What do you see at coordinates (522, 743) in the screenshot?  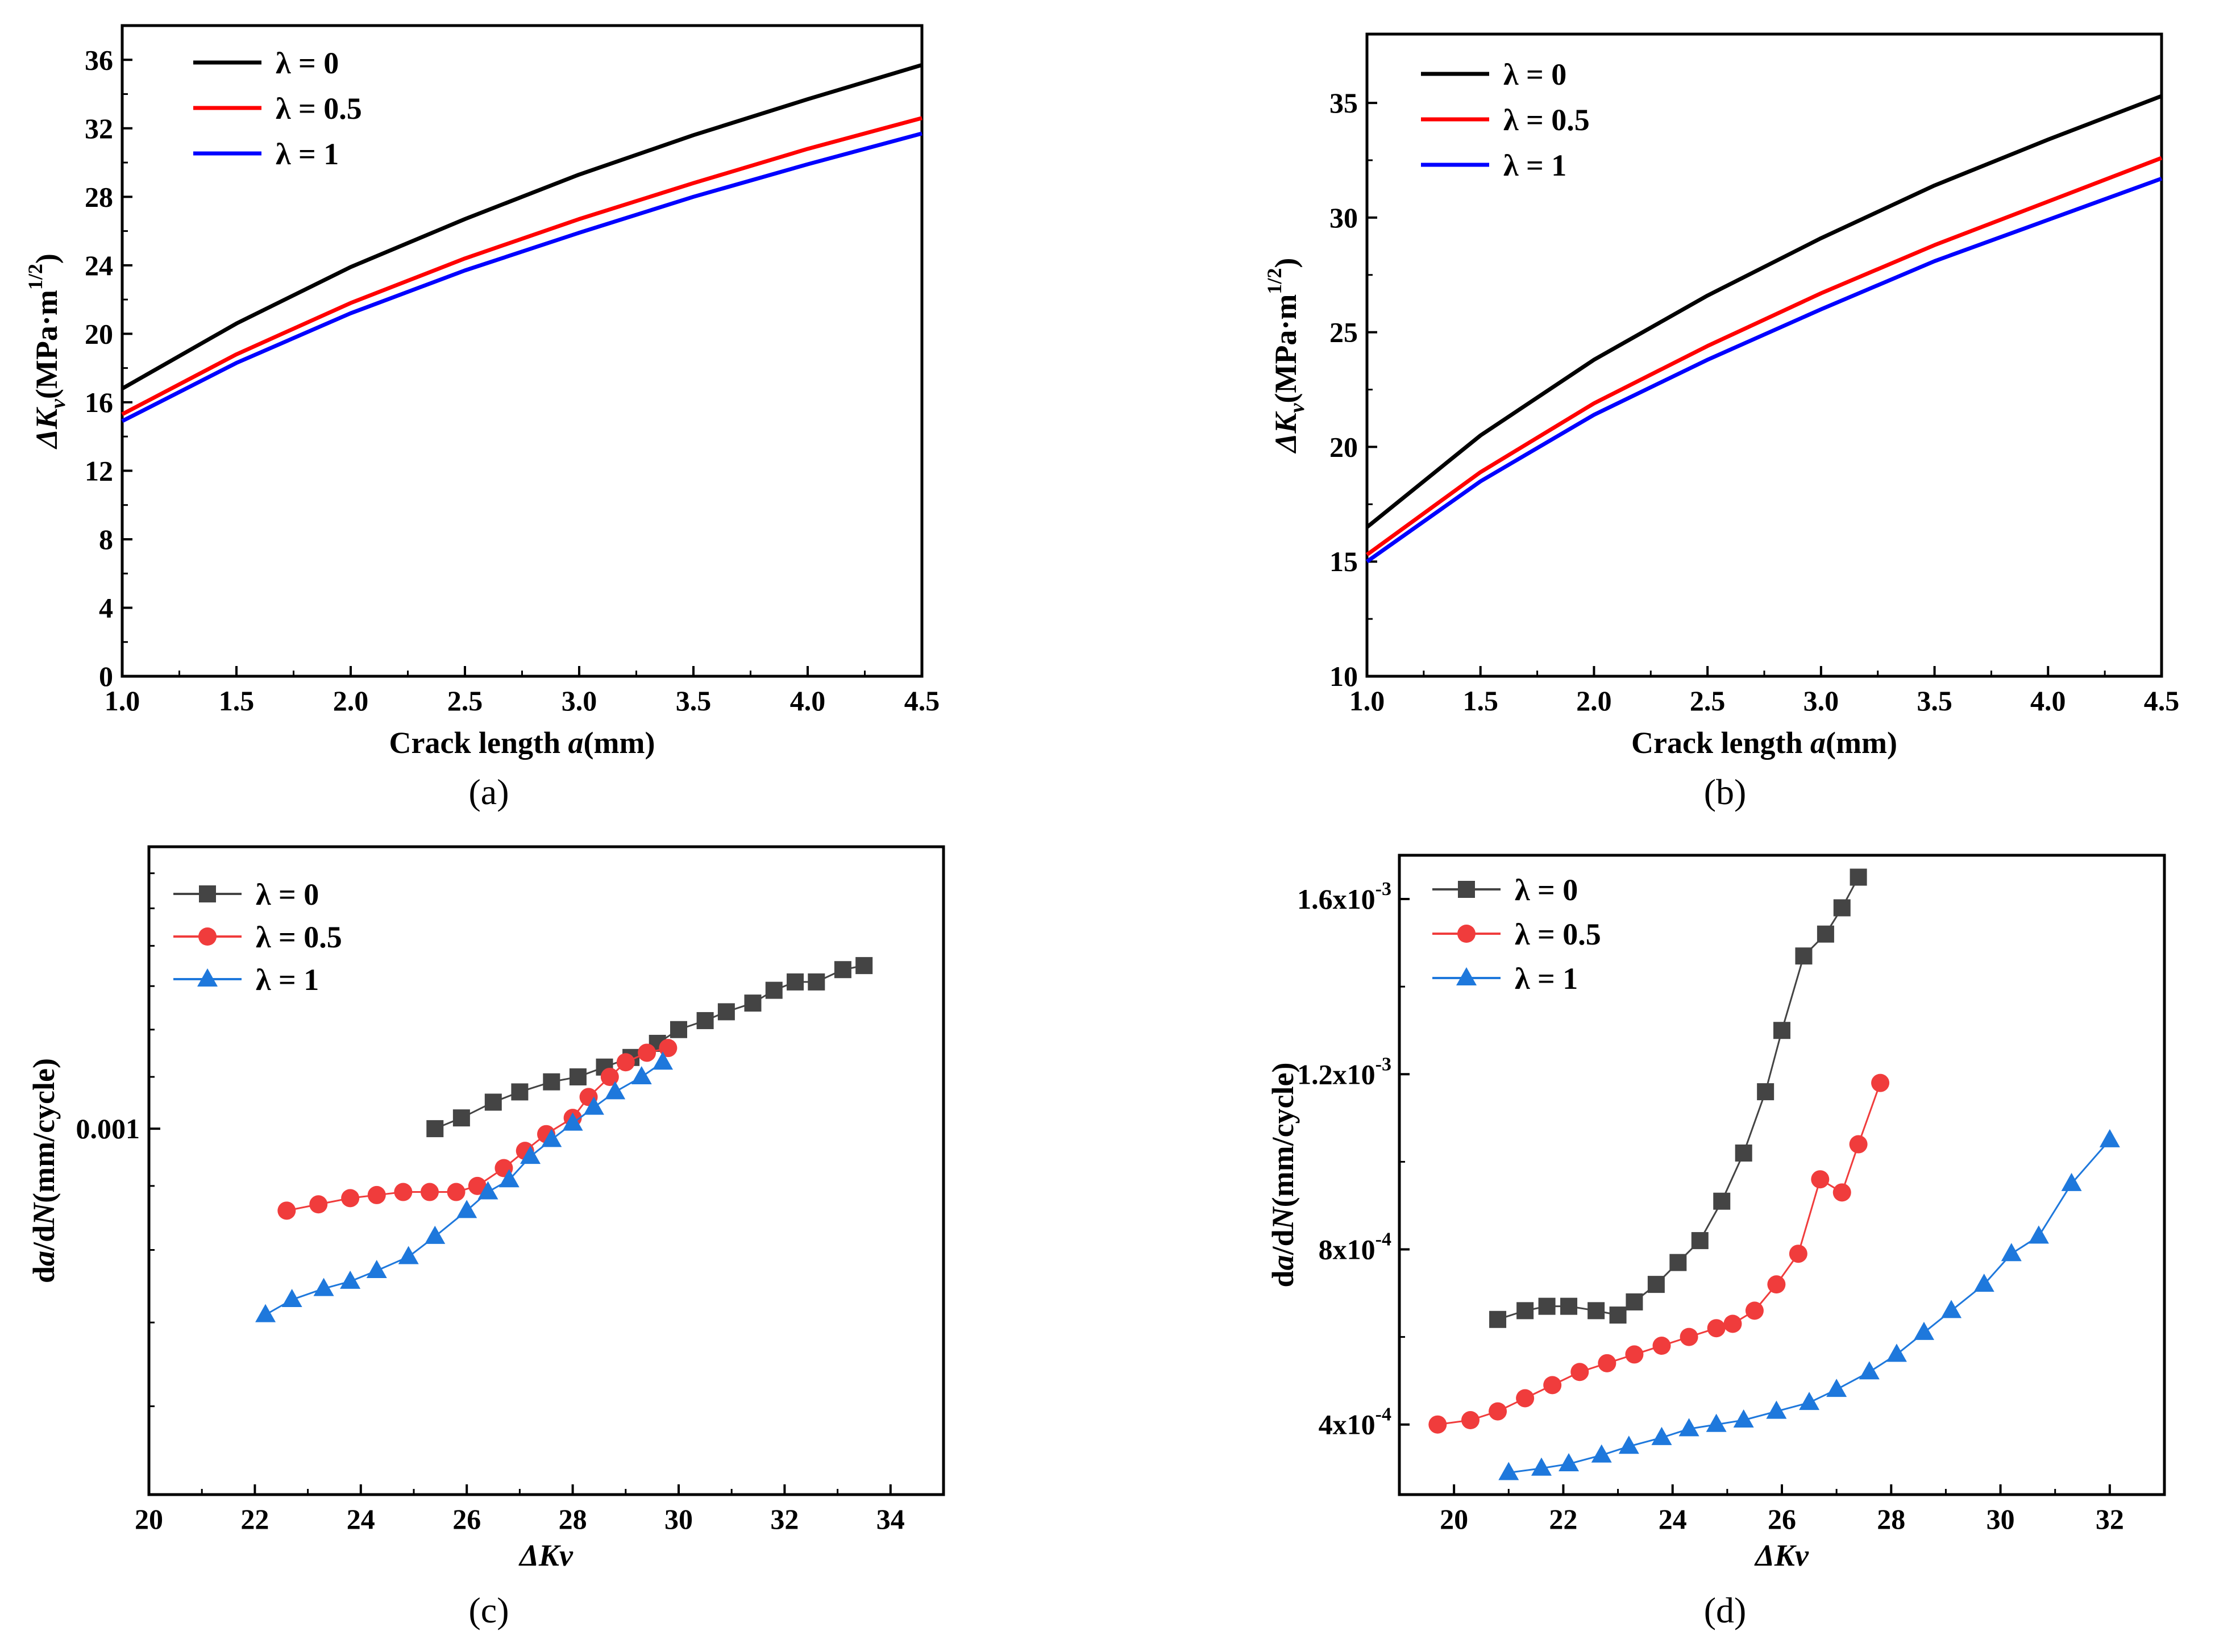 I see `x-axis-label: Crack length a(mm)` at bounding box center [522, 743].